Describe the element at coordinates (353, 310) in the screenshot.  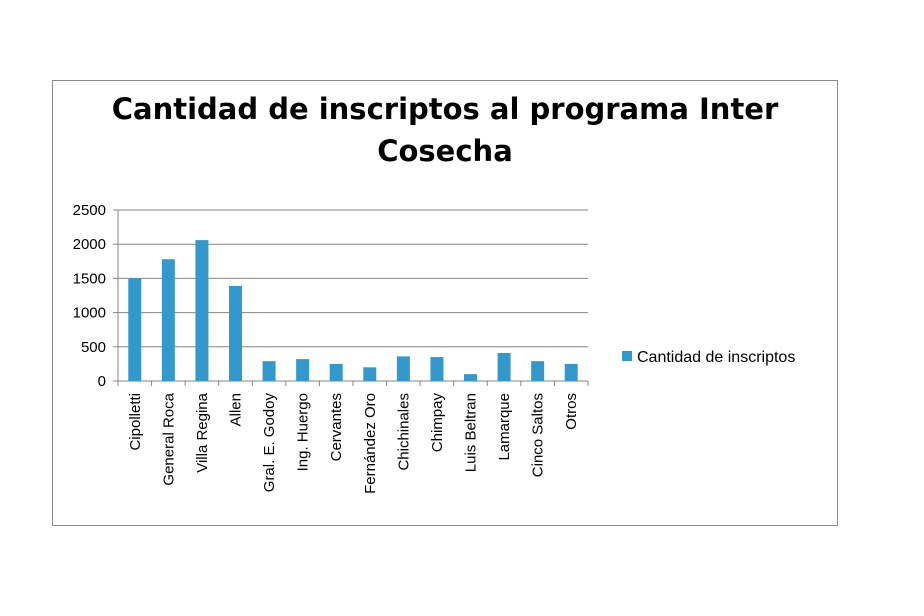
I see `bars` at that location.